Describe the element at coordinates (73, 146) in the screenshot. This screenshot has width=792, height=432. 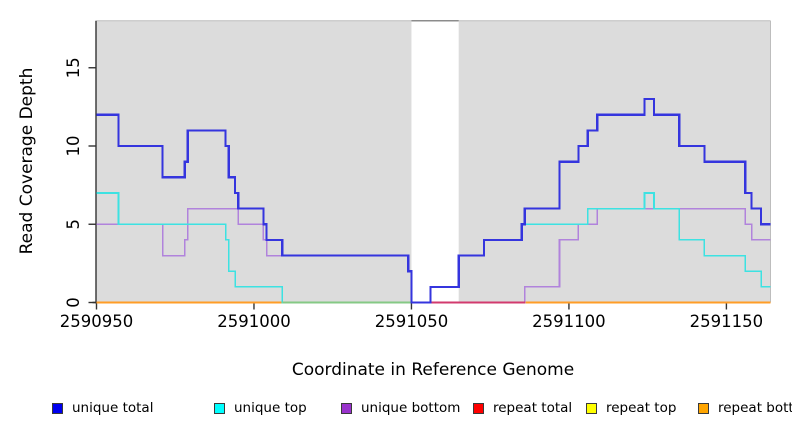
I see `y-tick-label: 10` at that location.